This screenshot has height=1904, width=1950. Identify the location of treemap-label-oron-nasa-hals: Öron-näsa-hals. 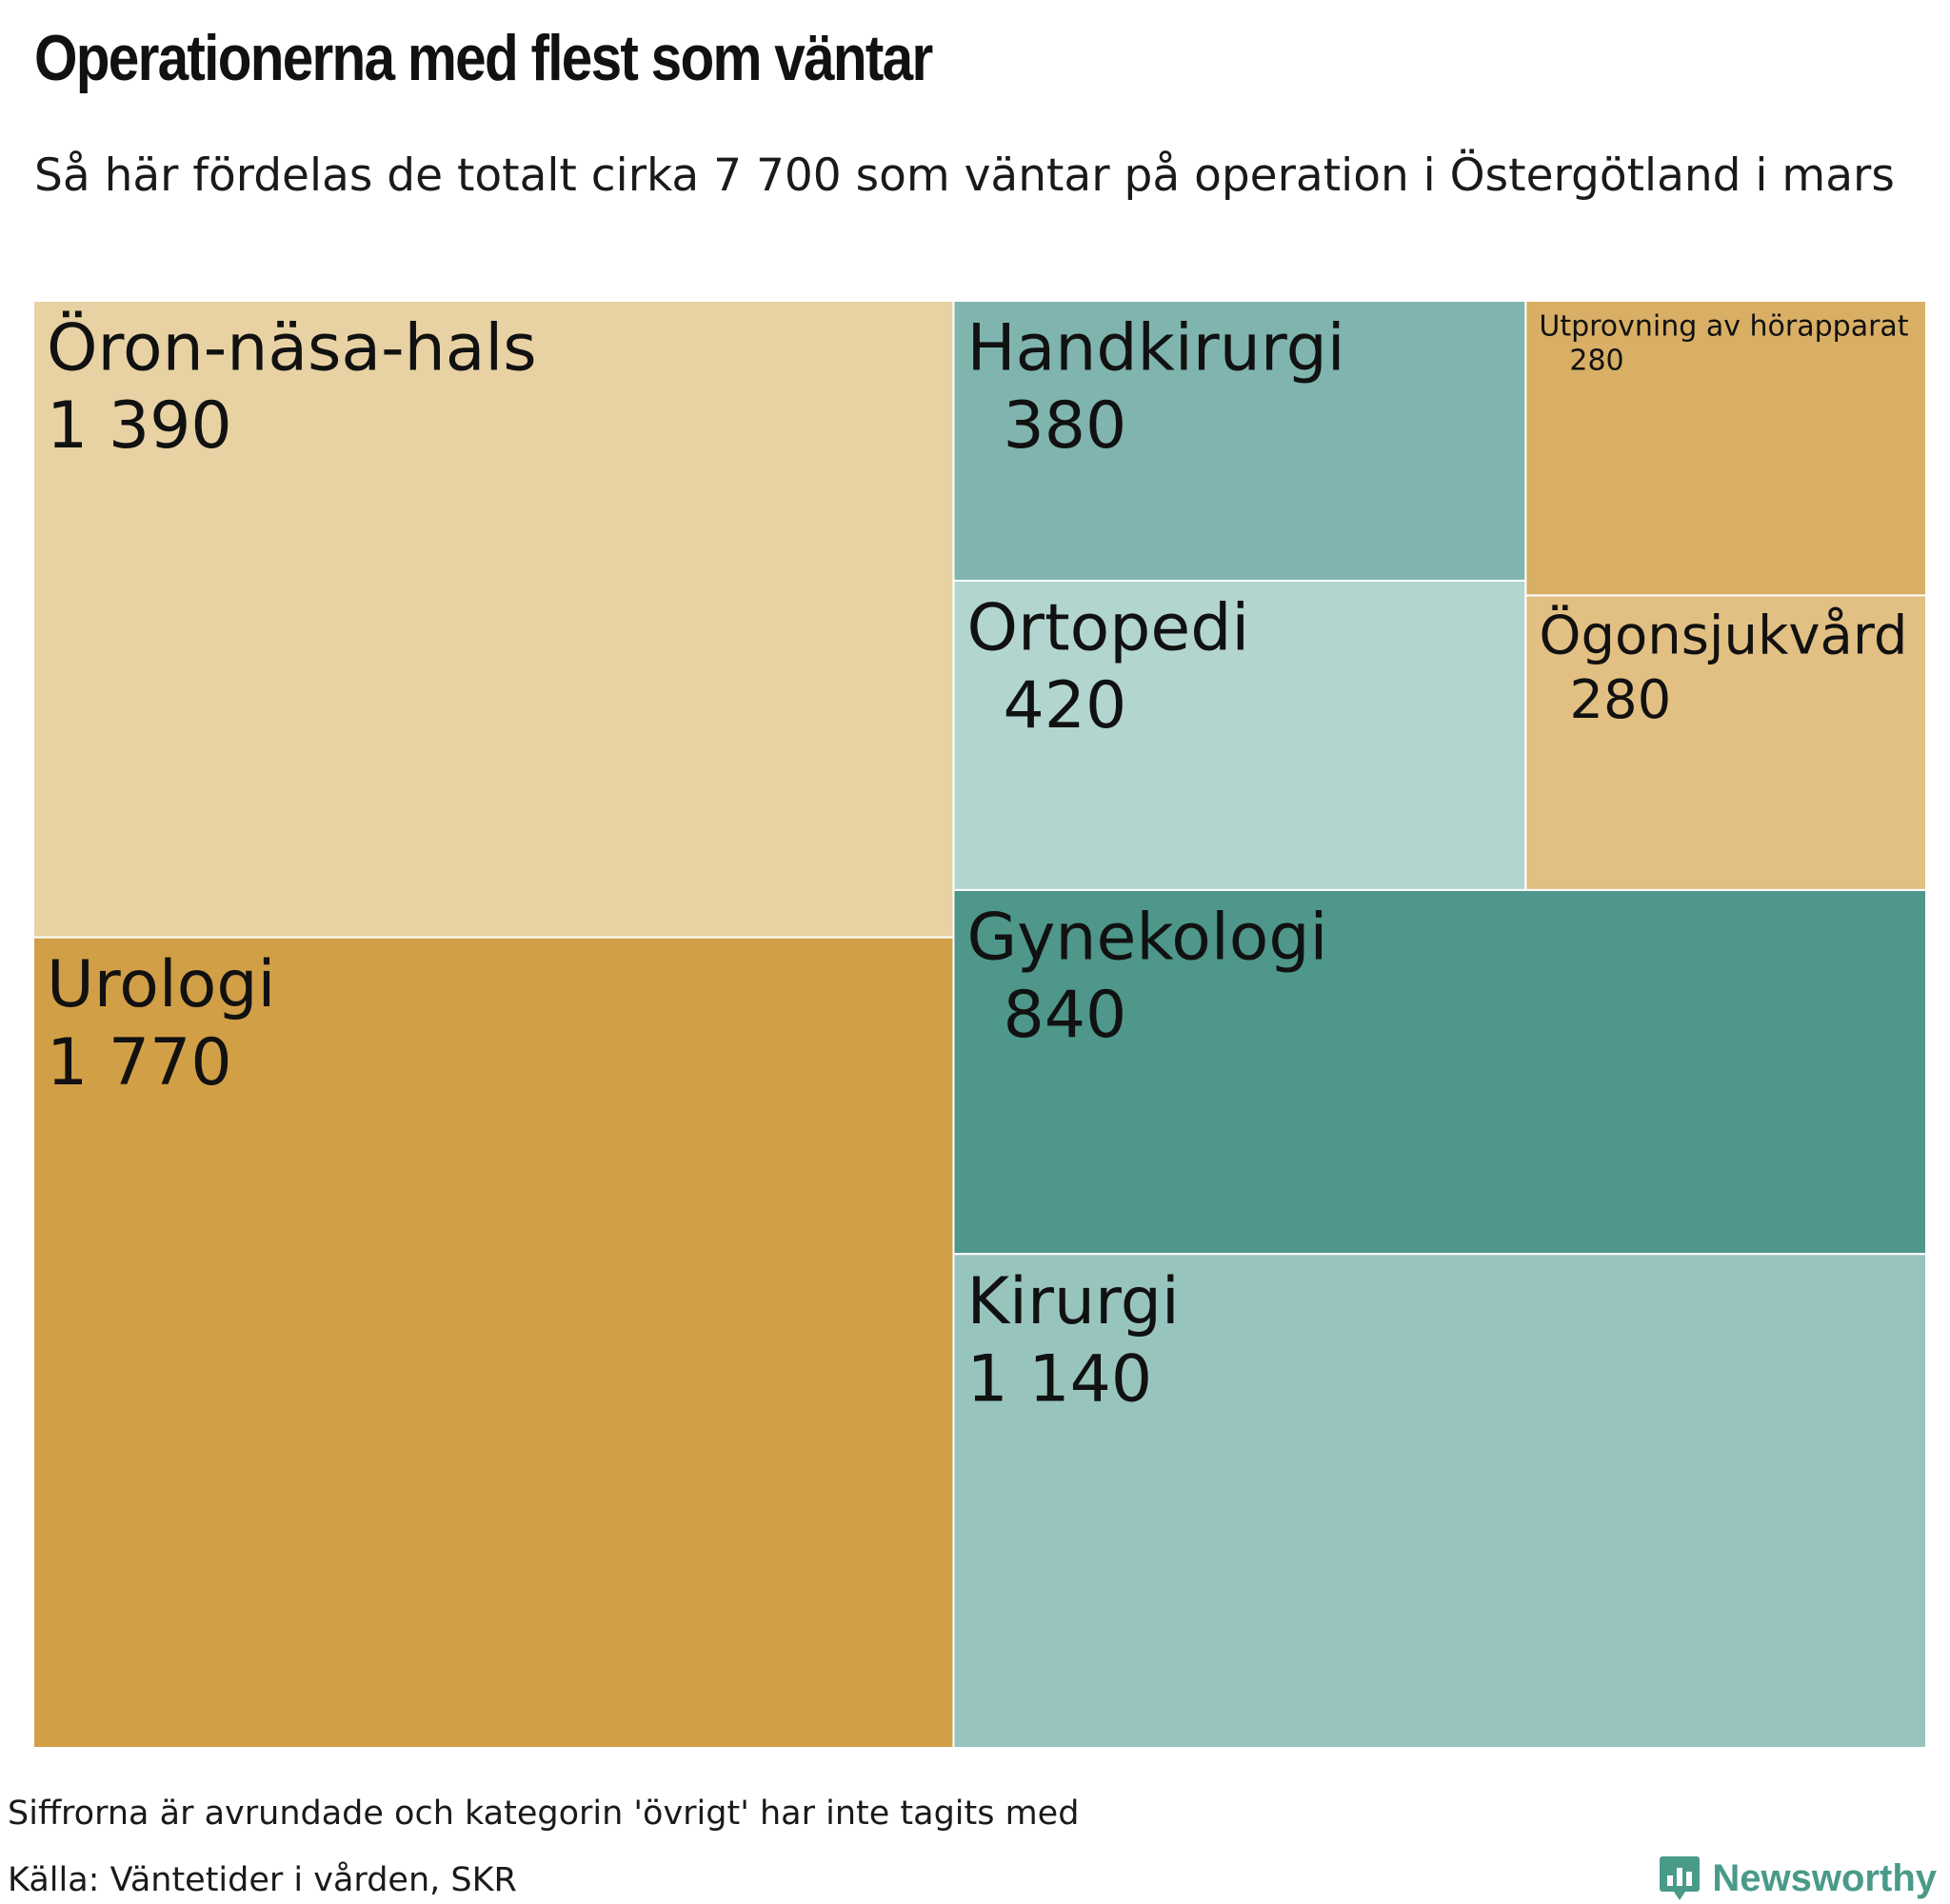
(292, 349).